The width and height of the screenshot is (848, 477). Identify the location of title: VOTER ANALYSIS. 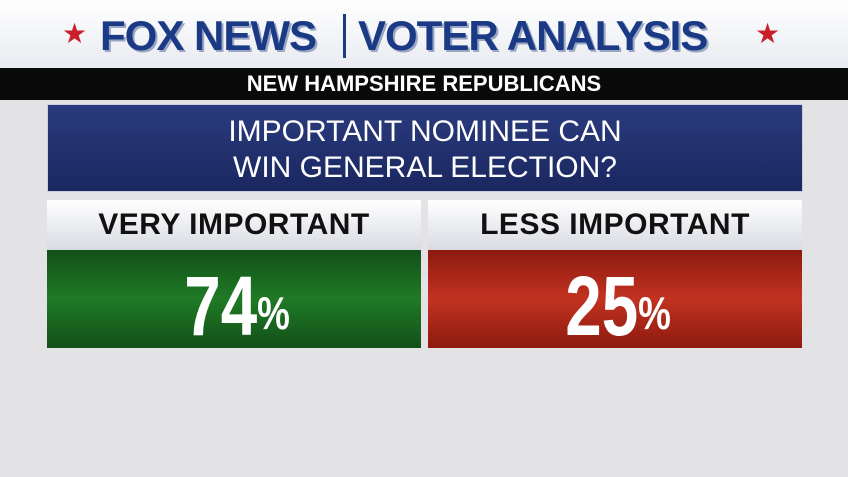
(533, 35).